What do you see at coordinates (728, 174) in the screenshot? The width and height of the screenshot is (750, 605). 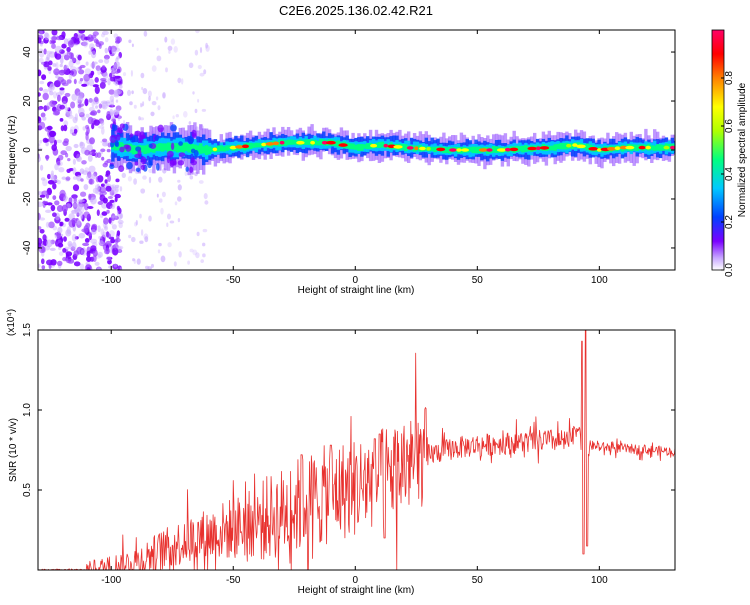 I see `colorbar-ticks: 0.0 0.2 0.4 0.6 0.8` at bounding box center [728, 174].